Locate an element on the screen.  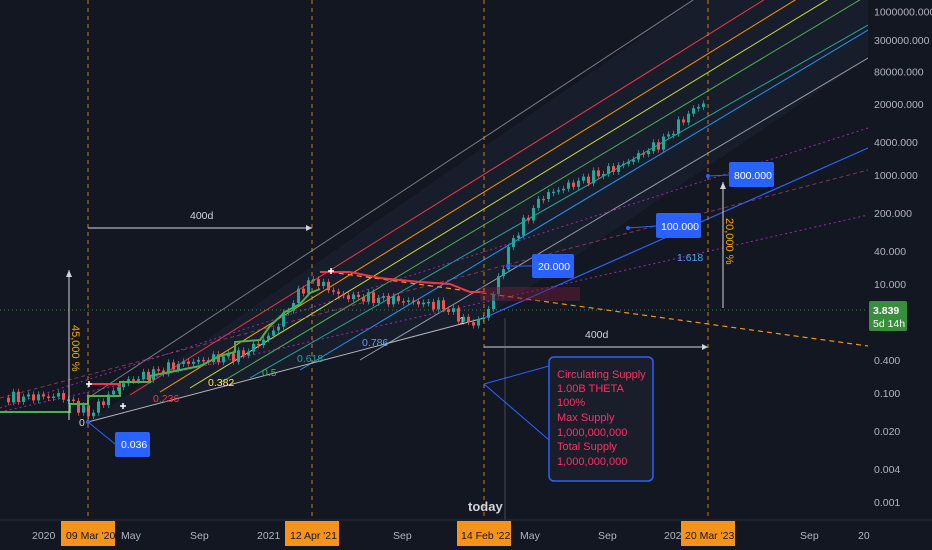
y-tick-label: 40.000 is located at coordinates (890, 252).